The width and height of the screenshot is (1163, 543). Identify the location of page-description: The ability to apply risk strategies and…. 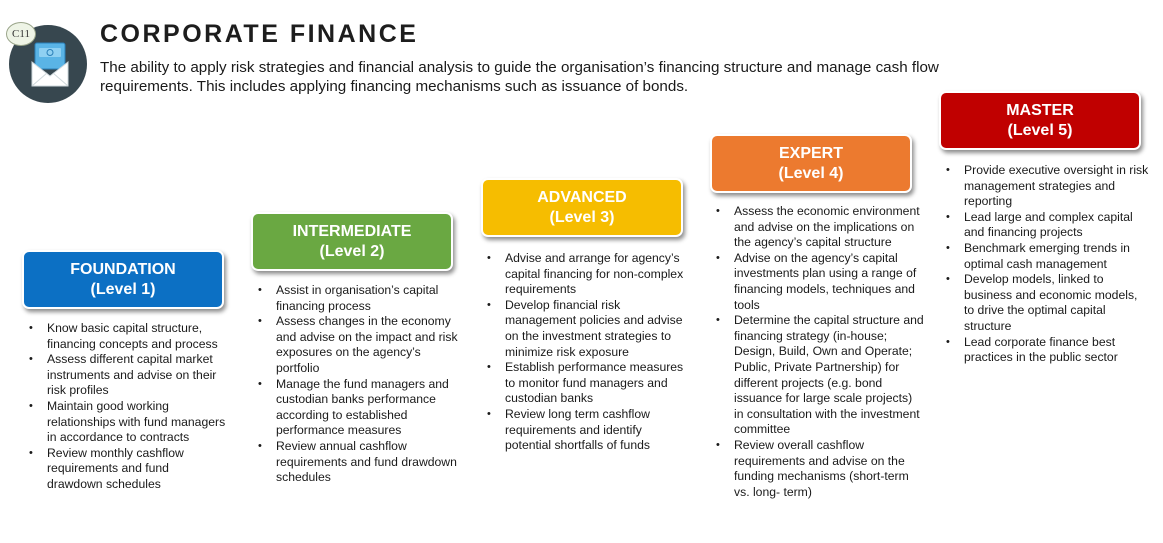
(519, 77).